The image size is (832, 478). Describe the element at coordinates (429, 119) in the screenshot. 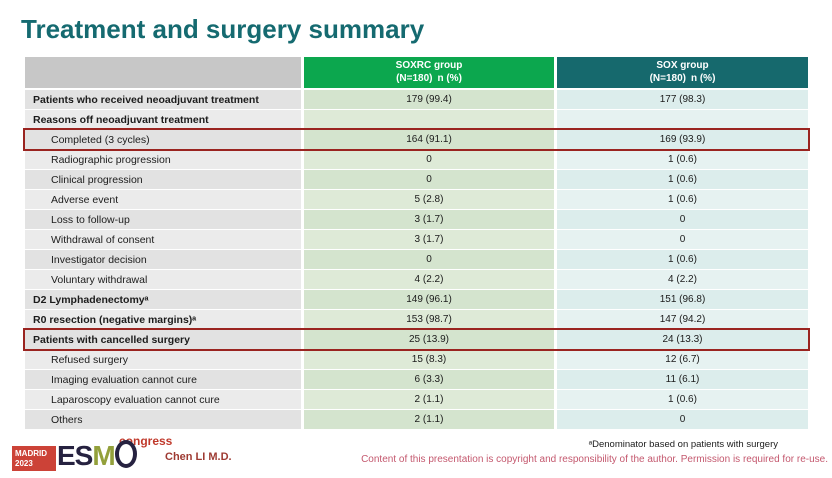

I see `soxrc-value` at that location.